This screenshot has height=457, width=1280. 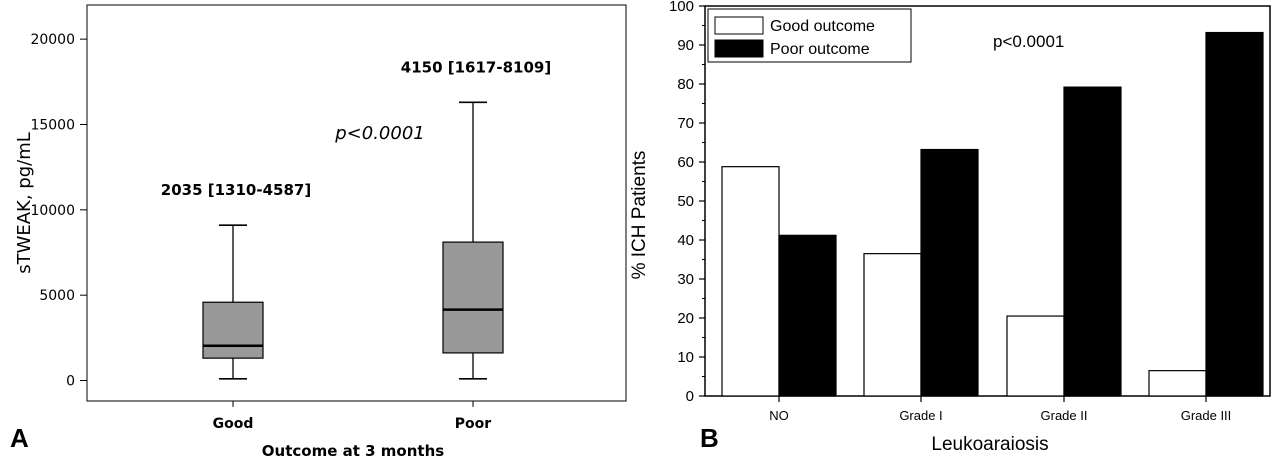 I want to click on panel-a-y-tick-label: 20000, so click(x=52, y=40).